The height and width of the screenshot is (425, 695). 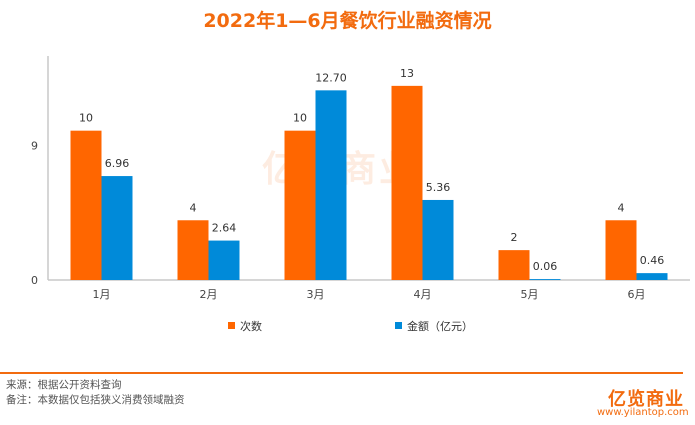 What do you see at coordinates (514, 237) in the screenshot?
I see `data-label: 2` at bounding box center [514, 237].